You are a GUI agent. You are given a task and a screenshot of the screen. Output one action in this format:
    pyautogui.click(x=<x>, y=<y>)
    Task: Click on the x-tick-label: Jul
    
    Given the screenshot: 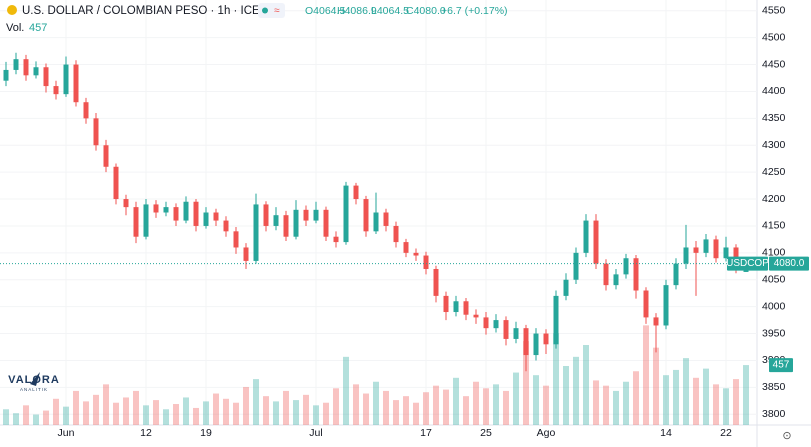 What is the action you would take?
    pyautogui.click(x=315, y=433)
    